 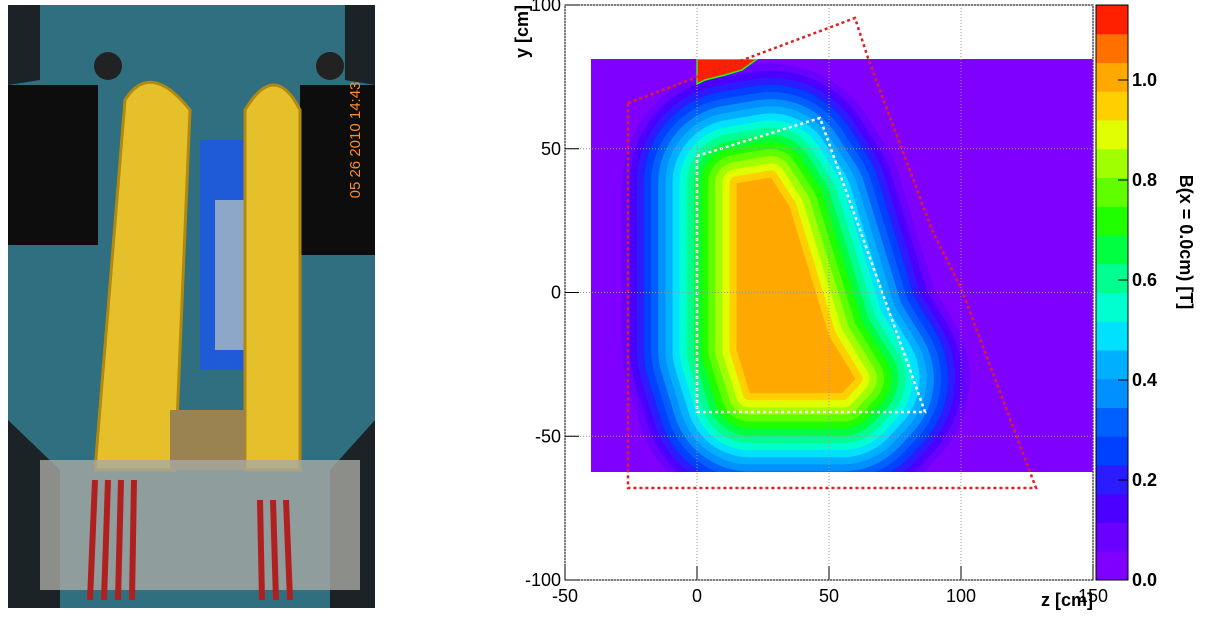 I want to click on field-band, so click(x=796, y=285).